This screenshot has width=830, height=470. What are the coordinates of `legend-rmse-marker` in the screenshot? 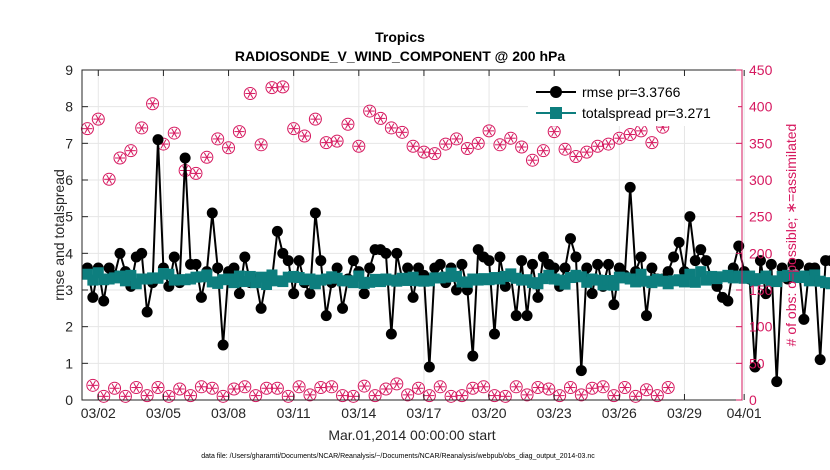 It's located at (556, 92).